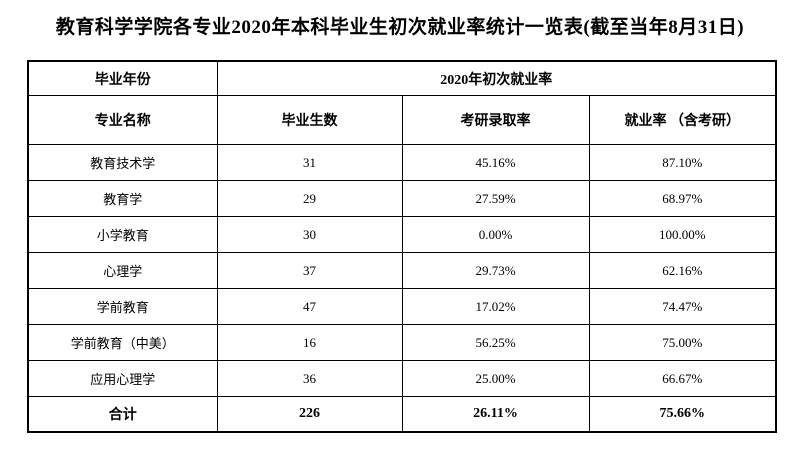 The height and width of the screenshot is (456, 800). Describe the element at coordinates (495, 342) in the screenshot. I see `cell-kaoyan-rate: 56.25%` at that location.